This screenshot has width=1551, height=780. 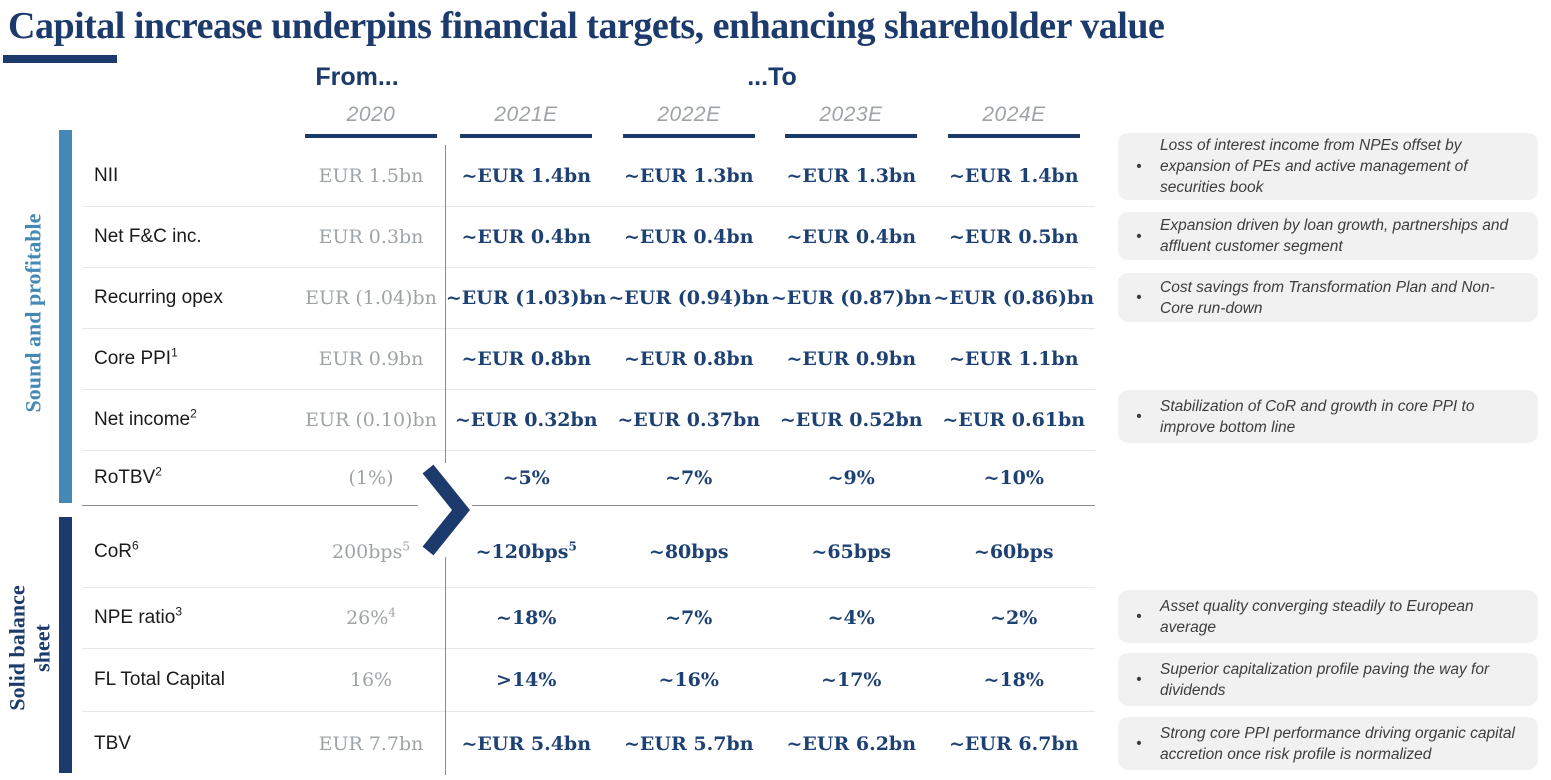 I want to click on cell-2021e-text: ~EUR 0.8bn, so click(x=526, y=359).